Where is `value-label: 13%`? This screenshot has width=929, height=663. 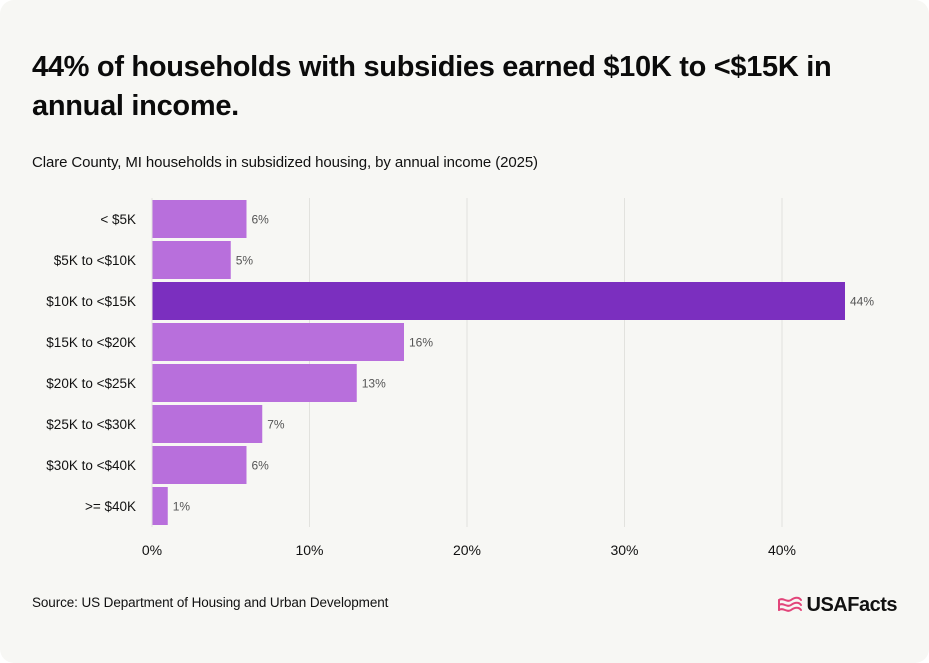 value-label: 13% is located at coordinates (374, 384).